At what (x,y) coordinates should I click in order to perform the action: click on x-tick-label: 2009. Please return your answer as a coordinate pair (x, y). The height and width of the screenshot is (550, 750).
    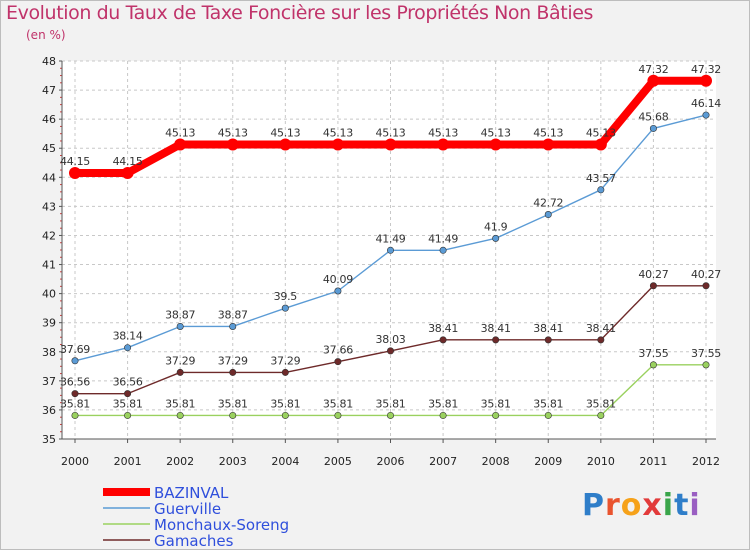
    Looking at the image, I should click on (548, 461).